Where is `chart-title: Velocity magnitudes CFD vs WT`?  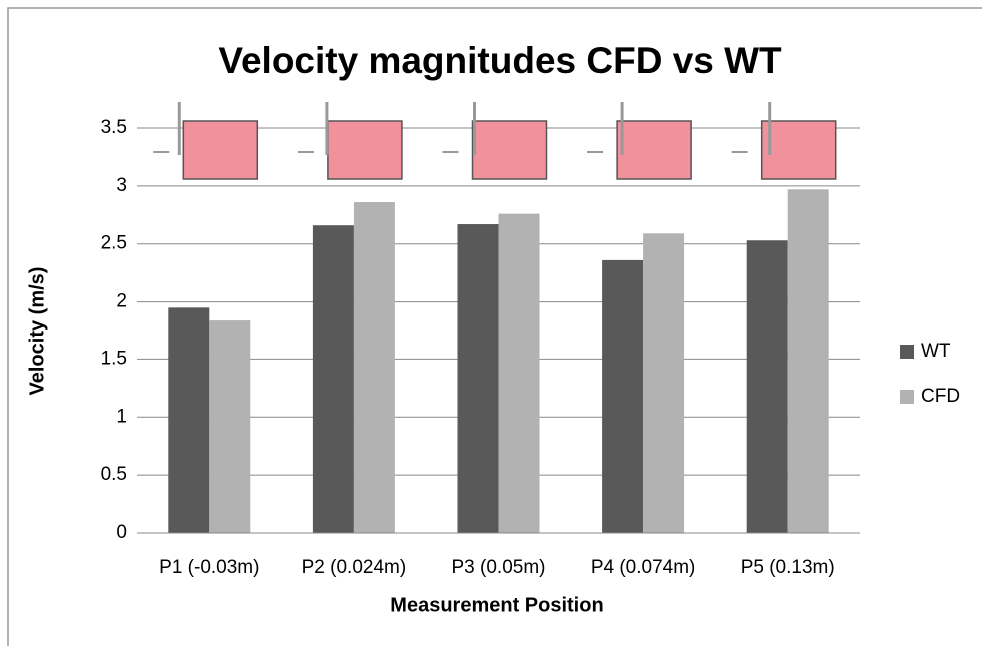 chart-title: Velocity magnitudes CFD vs WT is located at coordinates (500, 60).